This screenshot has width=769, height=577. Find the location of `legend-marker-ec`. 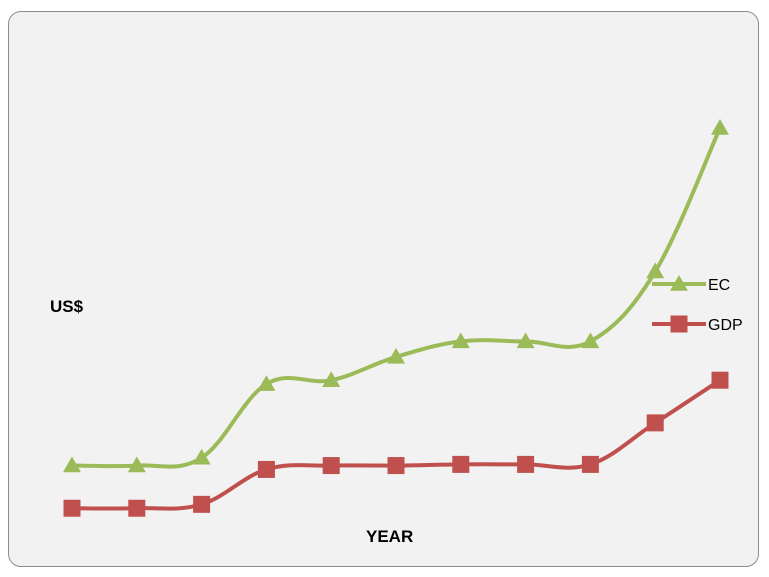

legend-marker-ec is located at coordinates (679, 283).